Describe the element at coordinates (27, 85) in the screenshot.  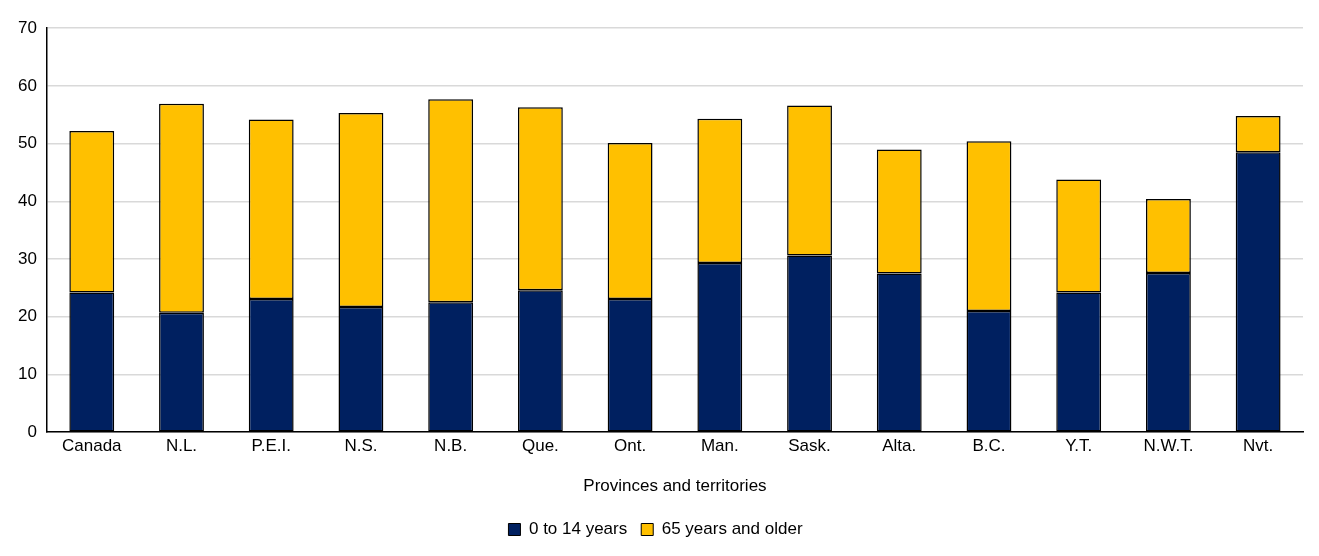
I see `y-tick-label: 60` at that location.